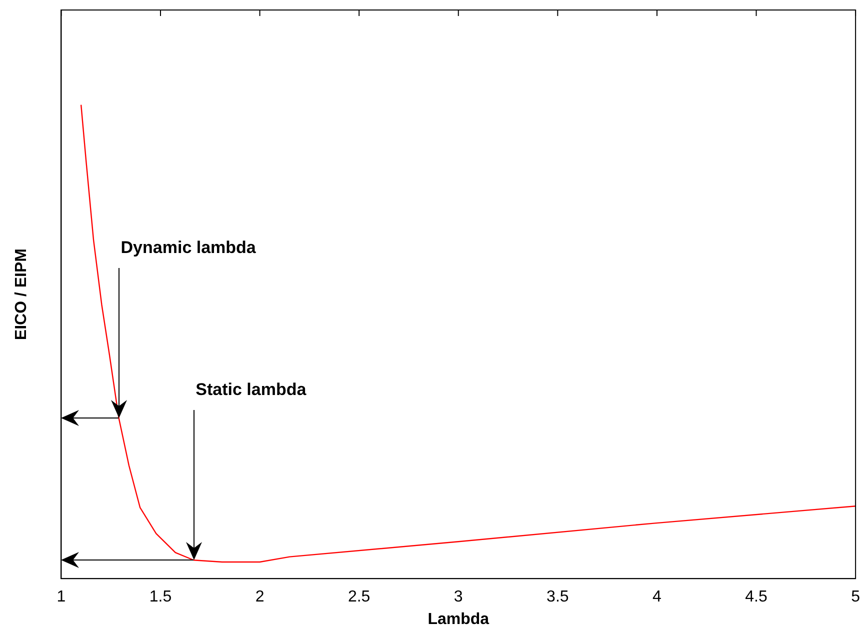  I want to click on x-tick-label: 2.5, so click(359, 597).